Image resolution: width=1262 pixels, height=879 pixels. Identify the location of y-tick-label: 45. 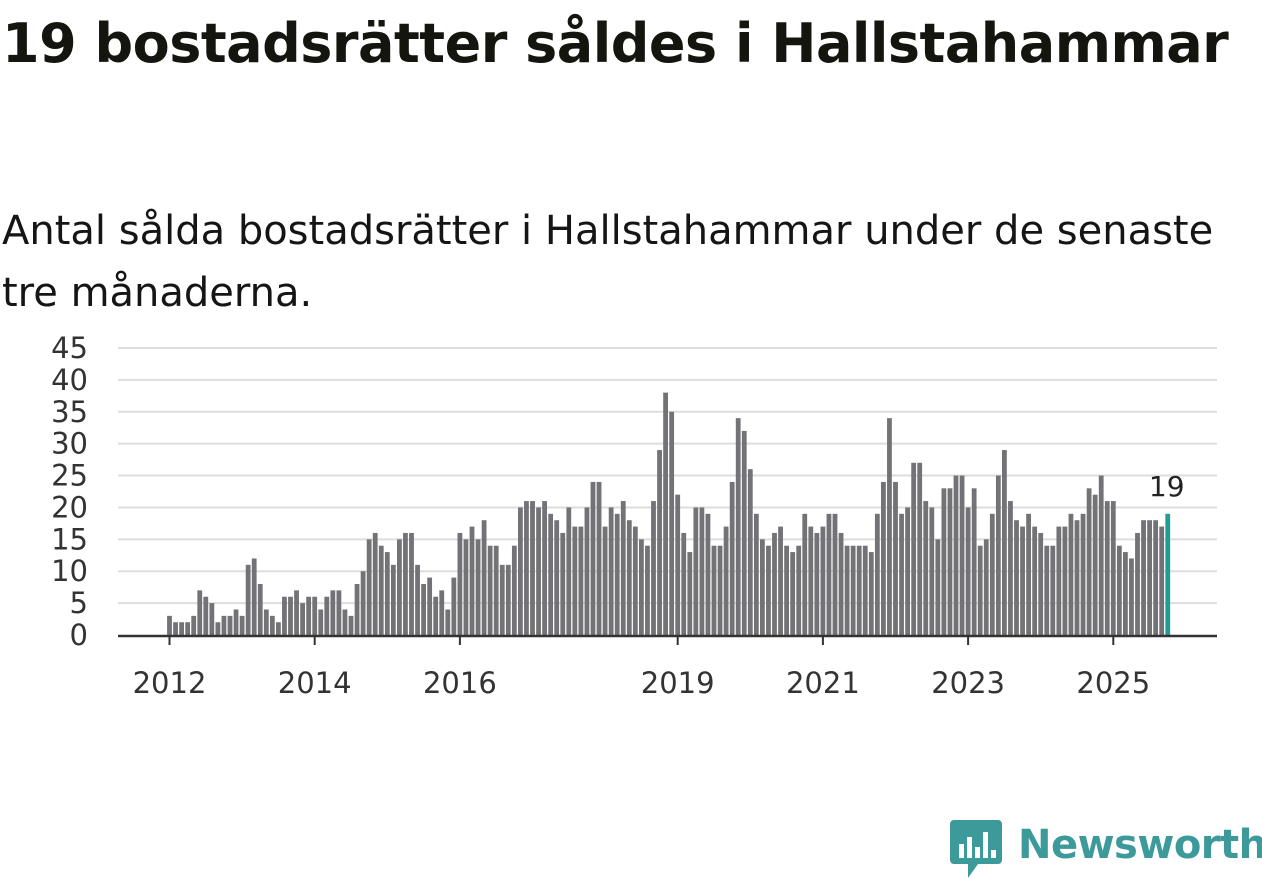
(69, 348).